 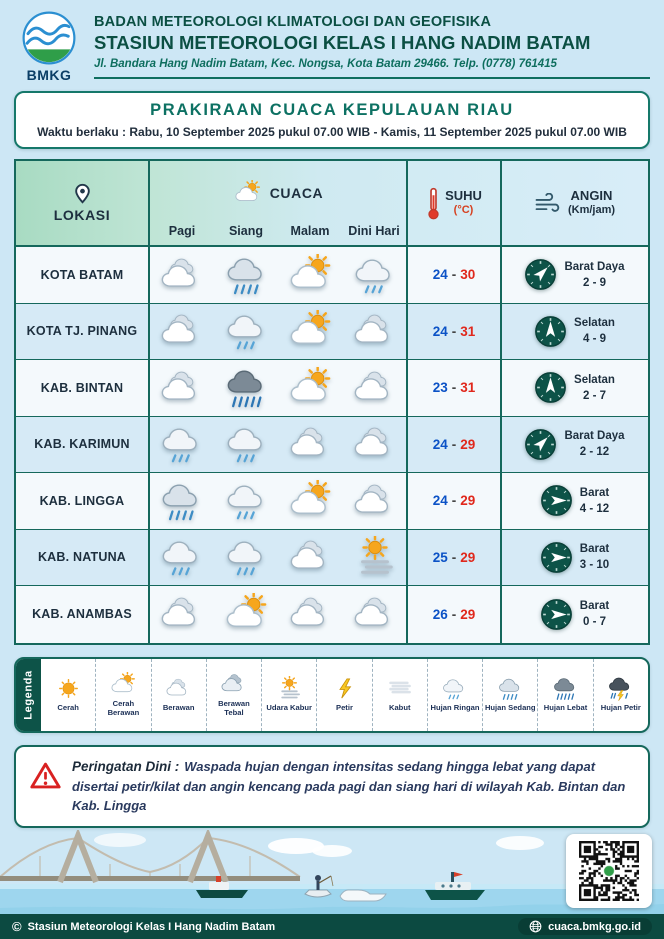 I want to click on thermometer-icon, so click(x=433, y=203).